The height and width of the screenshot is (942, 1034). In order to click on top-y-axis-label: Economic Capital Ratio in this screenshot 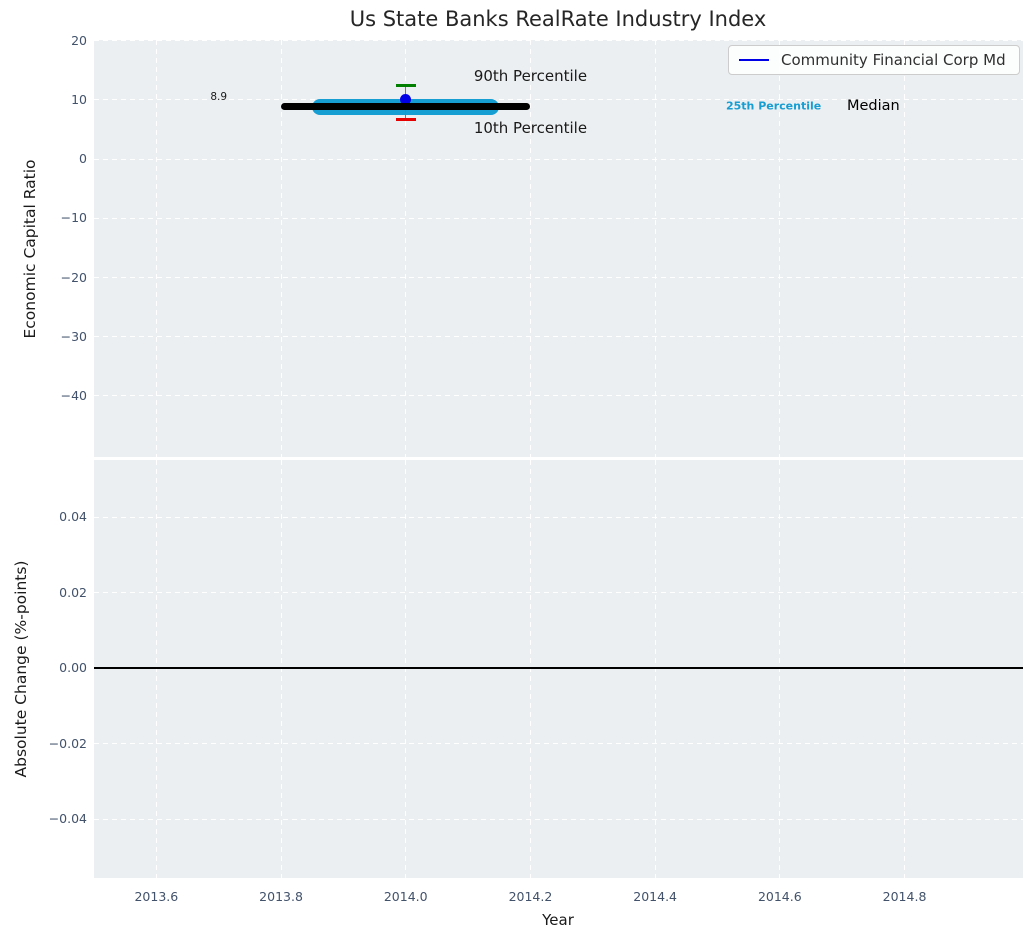, I will do `click(30, 249)`.